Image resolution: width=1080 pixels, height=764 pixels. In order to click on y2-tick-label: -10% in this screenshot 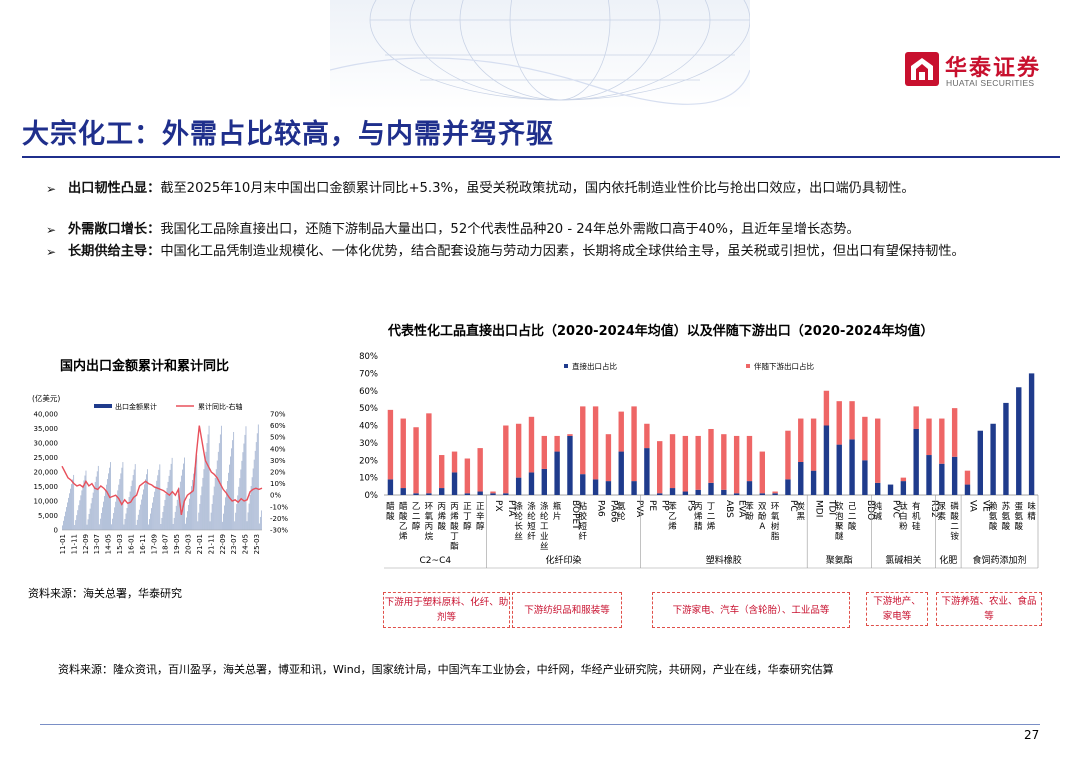, I will do `click(279, 507)`.